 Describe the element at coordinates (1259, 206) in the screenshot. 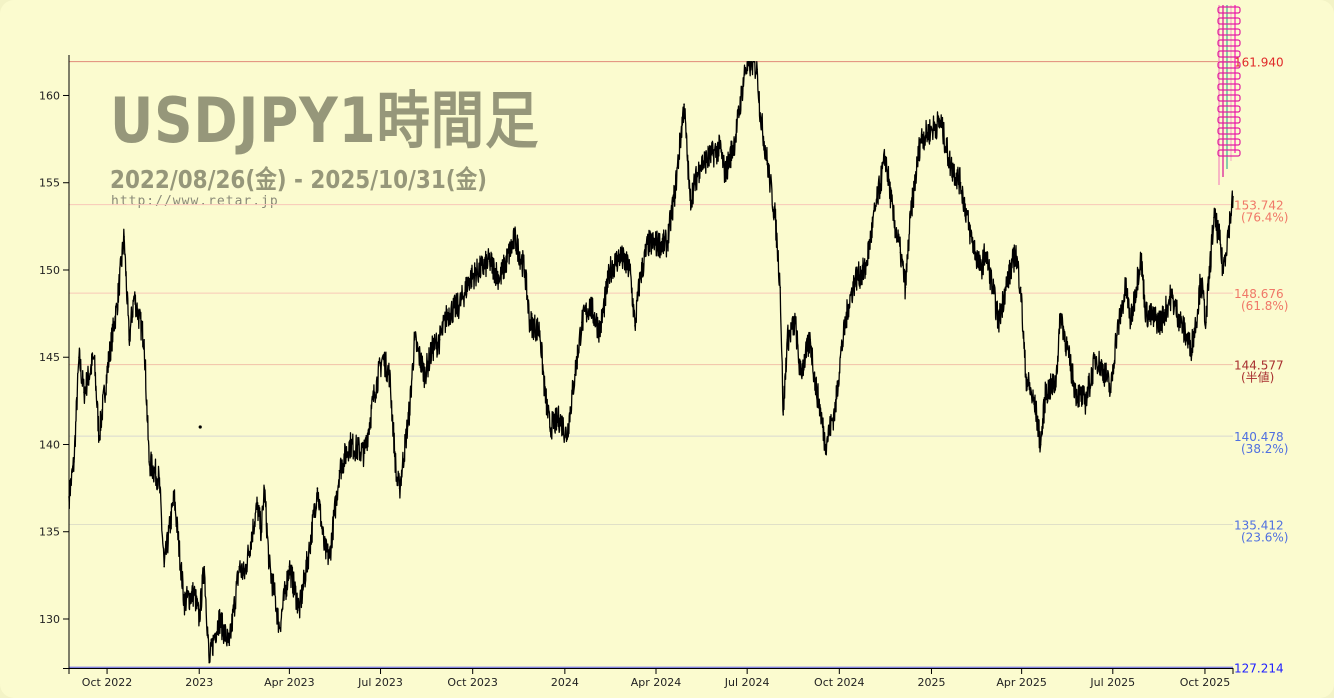

I see `fib-value-label: 153.742` at that location.